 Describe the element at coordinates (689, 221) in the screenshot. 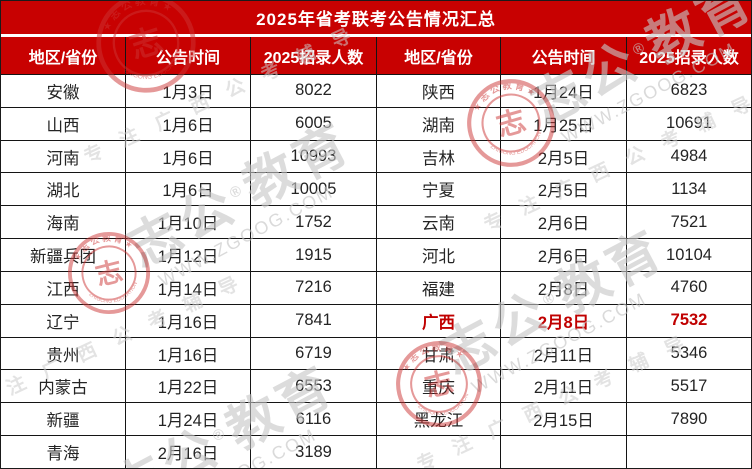

I see `cell-count: 7521` at that location.